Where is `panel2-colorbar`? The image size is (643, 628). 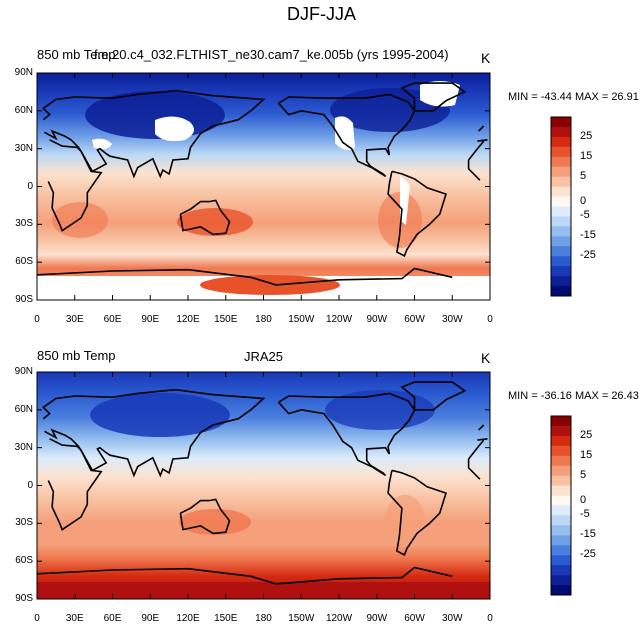
panel2-colorbar is located at coordinates (561, 505).